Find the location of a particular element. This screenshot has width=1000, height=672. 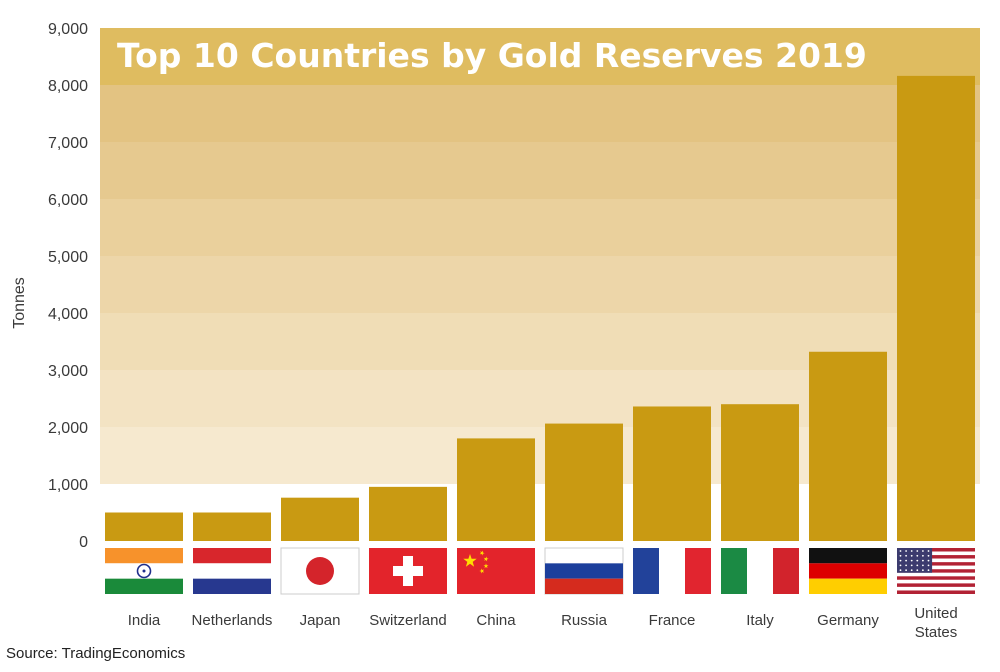

category-label: India is located at coordinates (144, 620).